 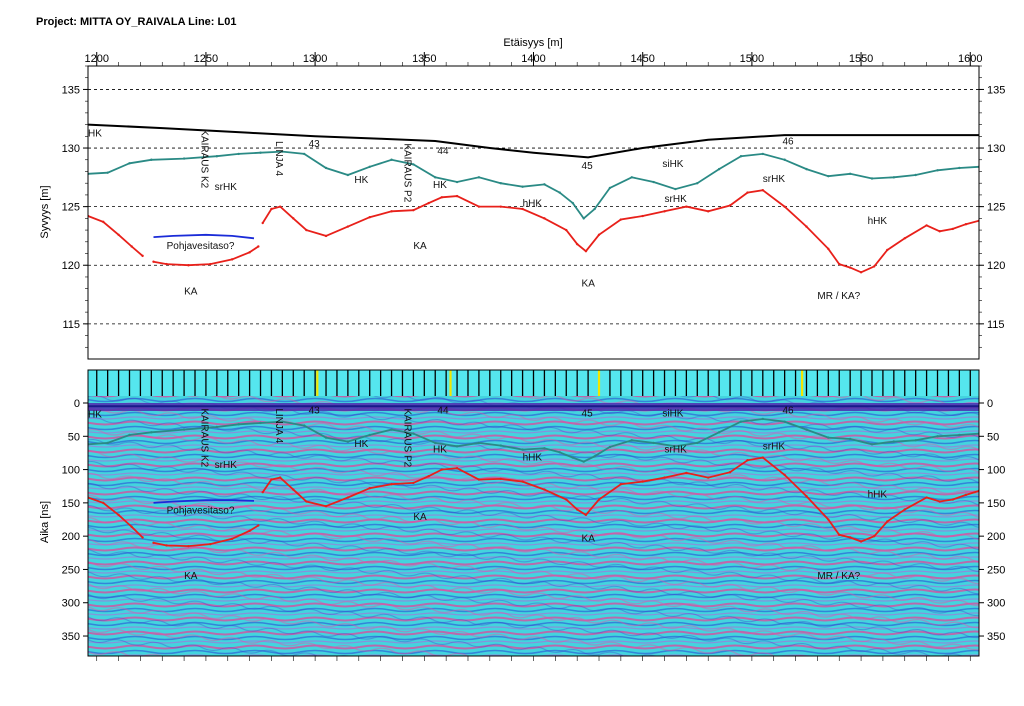 I want to click on gpr-y-tick-label-right: 50, so click(x=993, y=437).